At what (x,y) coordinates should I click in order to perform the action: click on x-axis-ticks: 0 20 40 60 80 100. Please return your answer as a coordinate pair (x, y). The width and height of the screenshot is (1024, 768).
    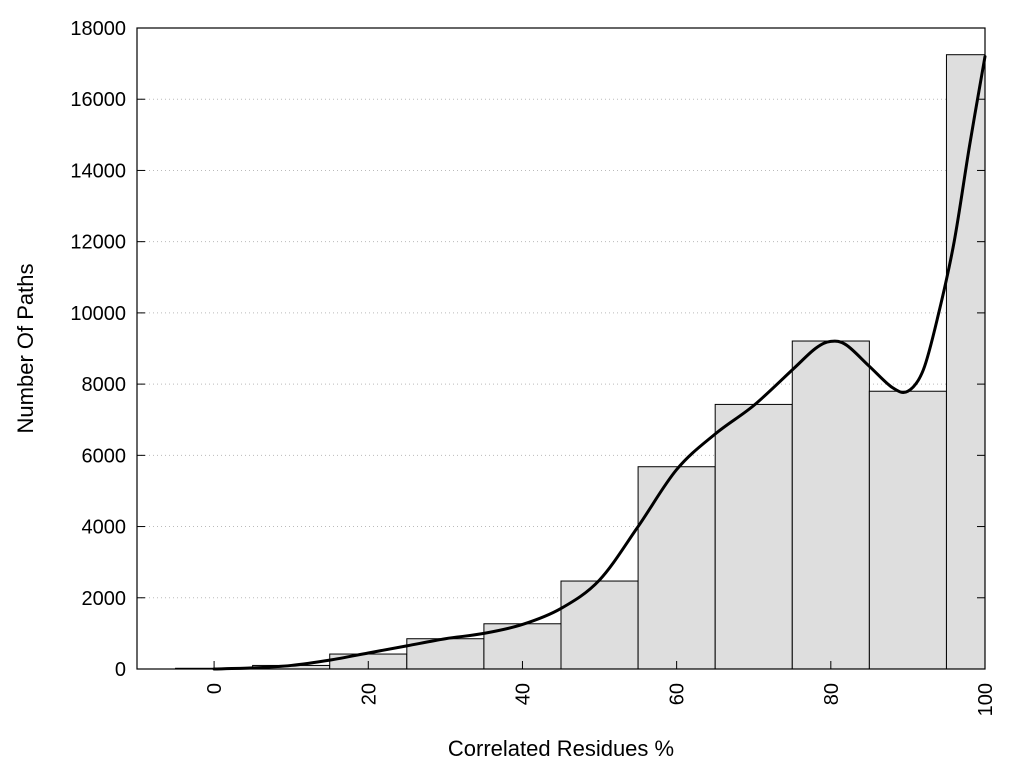
    Looking at the image, I should click on (600, 688).